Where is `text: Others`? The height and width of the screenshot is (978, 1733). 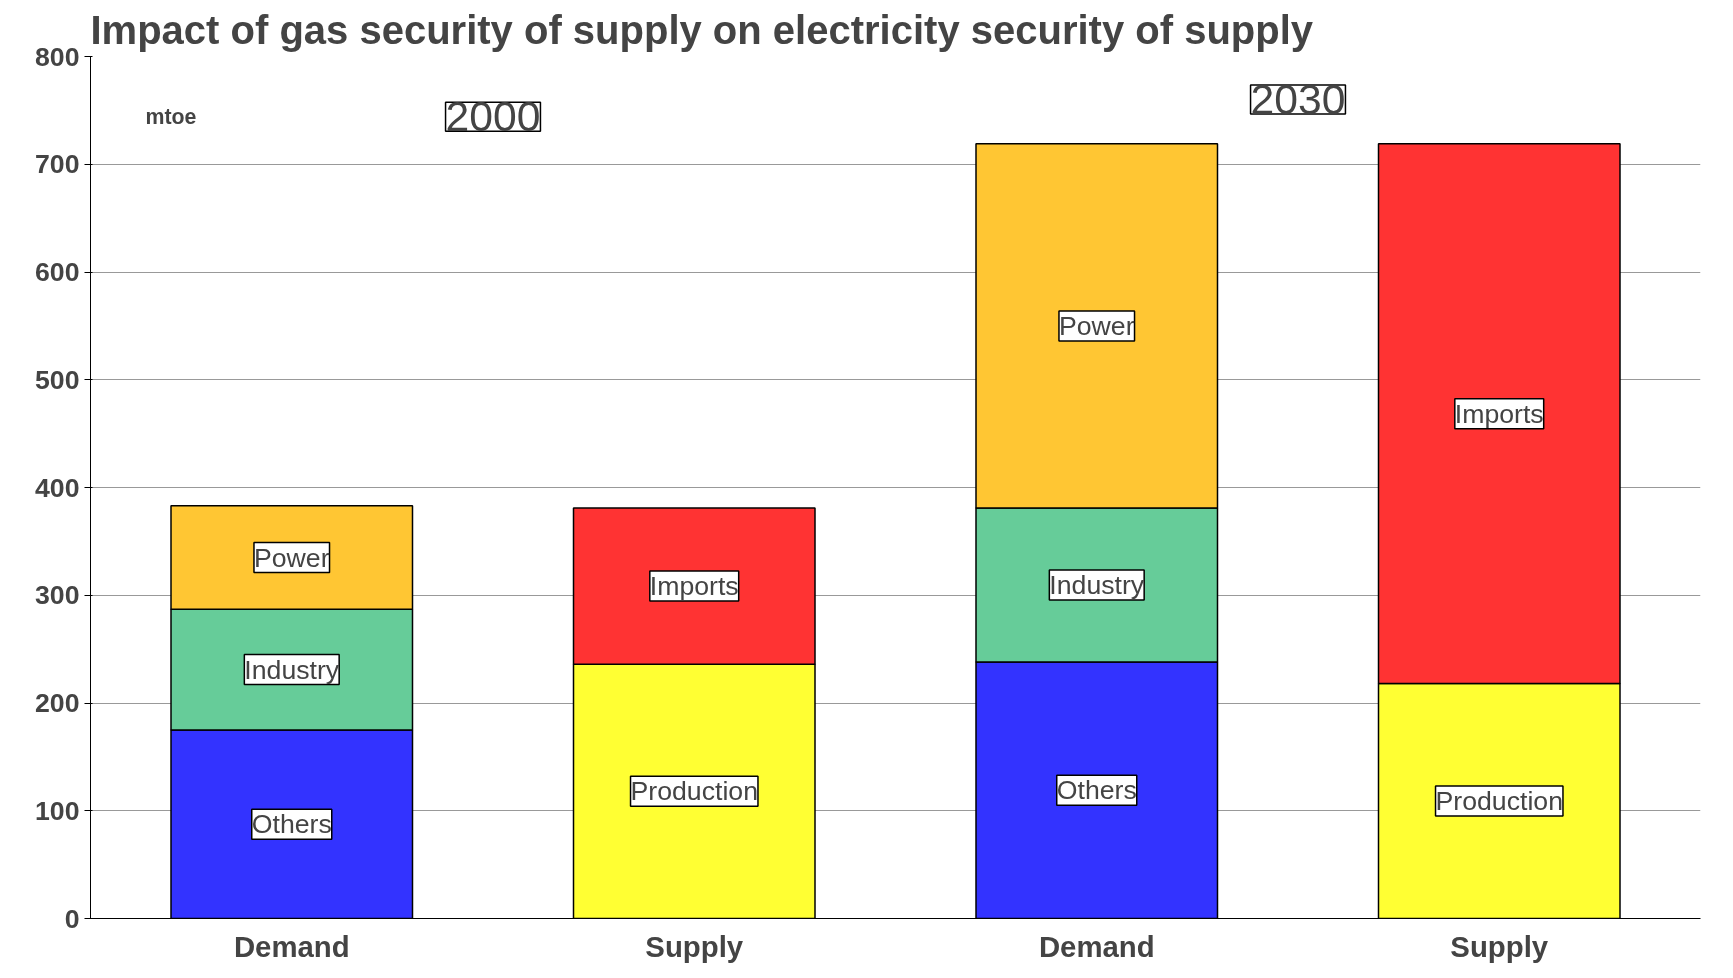 text: Others is located at coordinates (1096, 790).